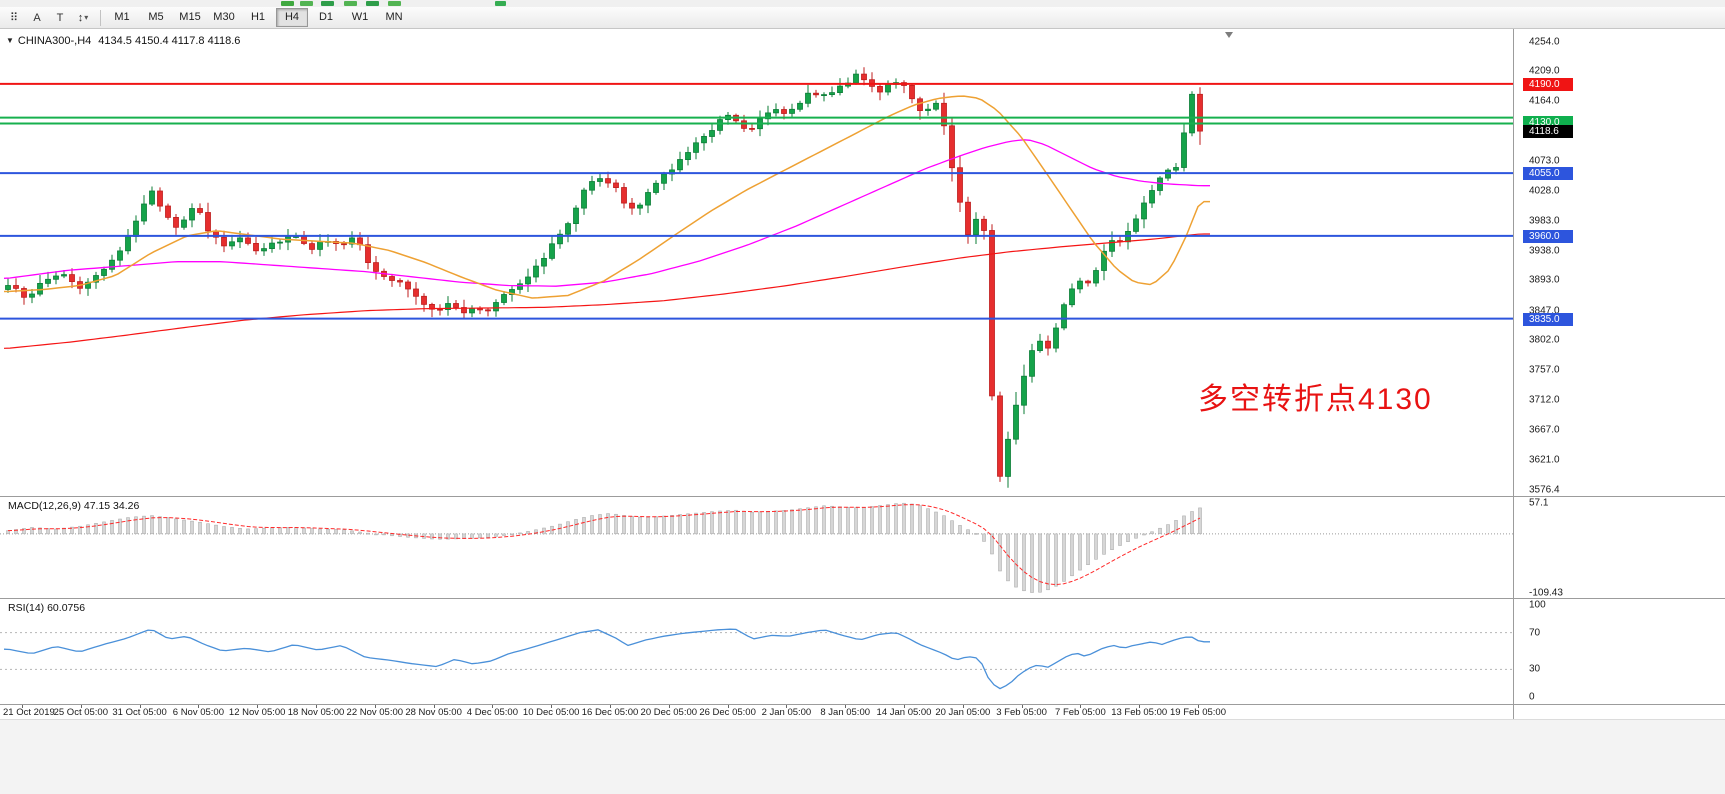 The height and width of the screenshot is (794, 1725). I want to click on timeframe-group: M1 M5 M15 M30 H1 H4 D1 W1 MN, so click(259, 17).